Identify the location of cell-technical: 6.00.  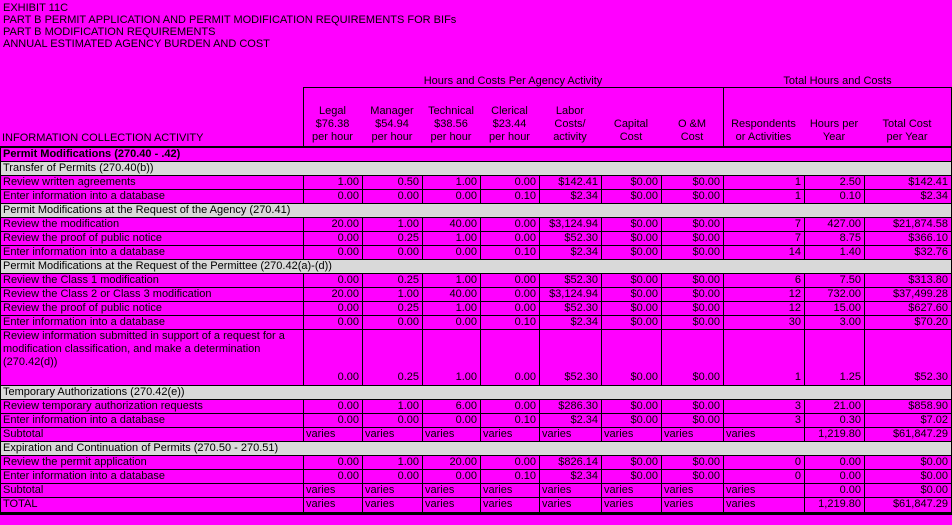
(452, 406).